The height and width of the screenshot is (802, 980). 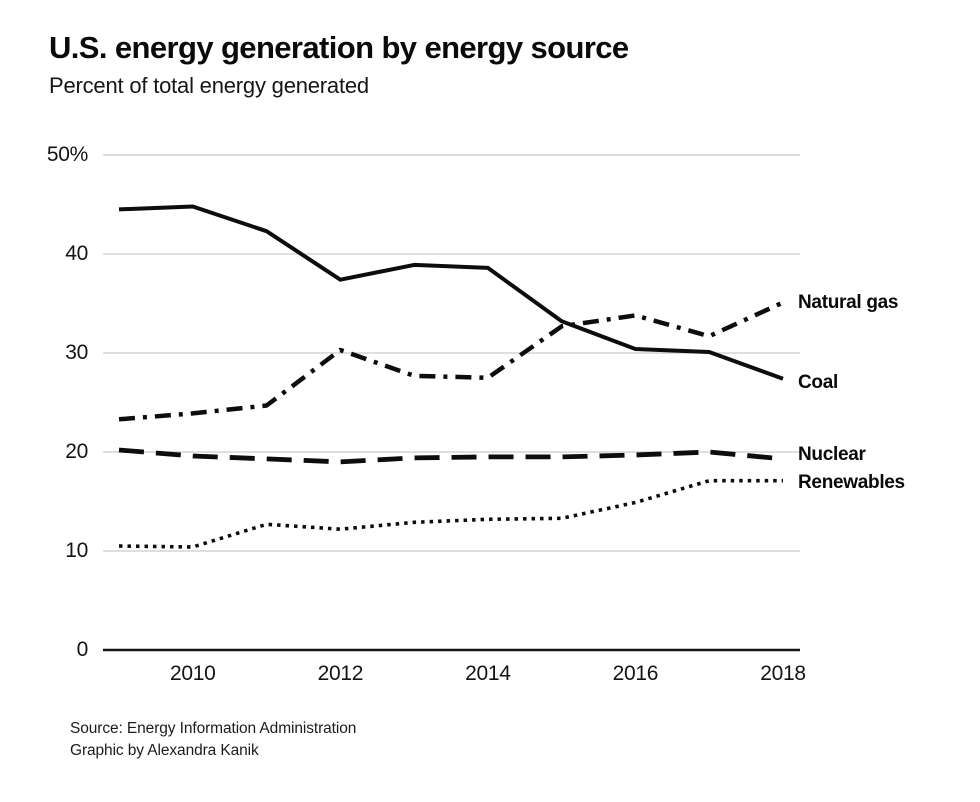 I want to click on y-tick-40: 40, so click(x=76, y=253).